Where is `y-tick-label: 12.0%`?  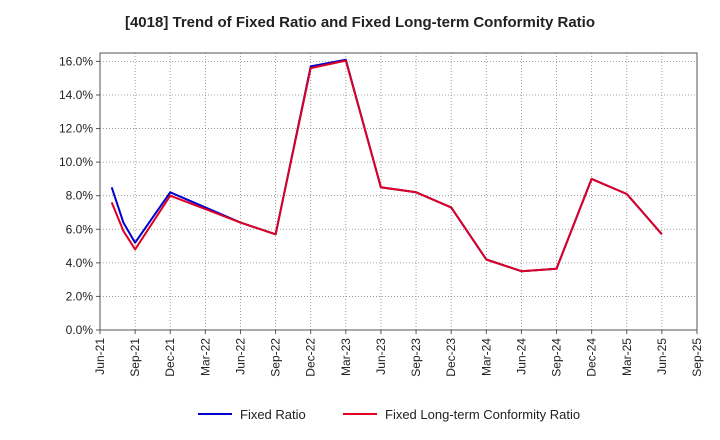 y-tick-label: 12.0% is located at coordinates (76, 129).